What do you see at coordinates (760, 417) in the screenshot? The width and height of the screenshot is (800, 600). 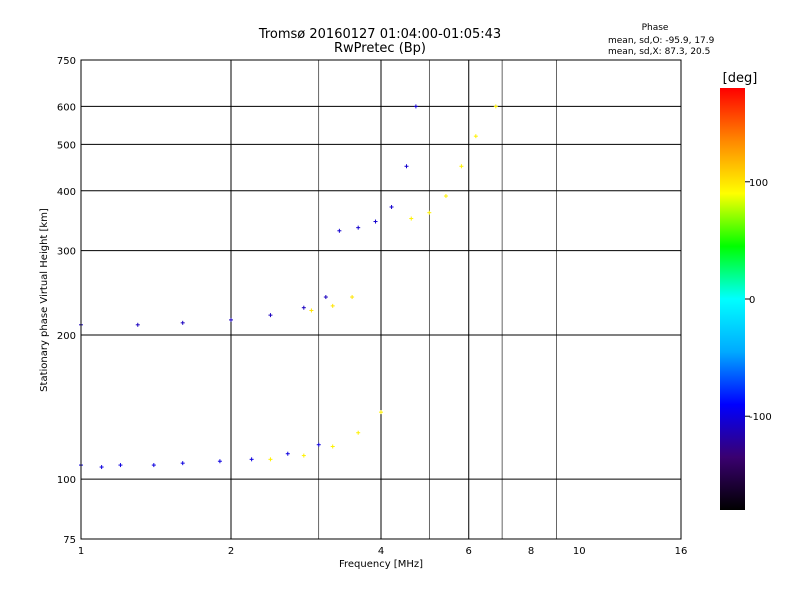 I see `colorbar-tick-label: -100` at bounding box center [760, 417].